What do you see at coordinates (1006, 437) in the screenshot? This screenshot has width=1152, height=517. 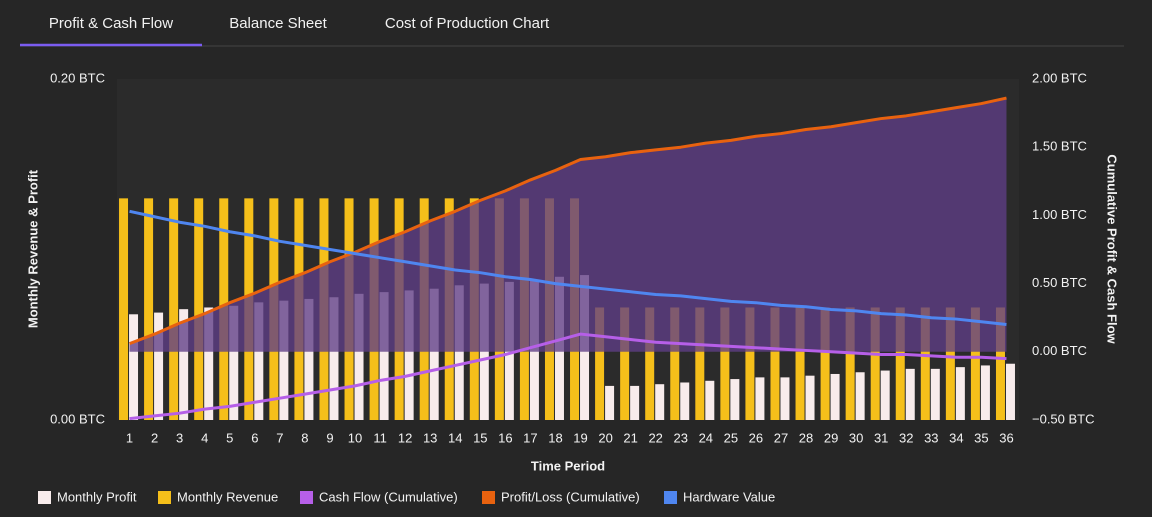 I see `x-tick-label: 36` at bounding box center [1006, 437].